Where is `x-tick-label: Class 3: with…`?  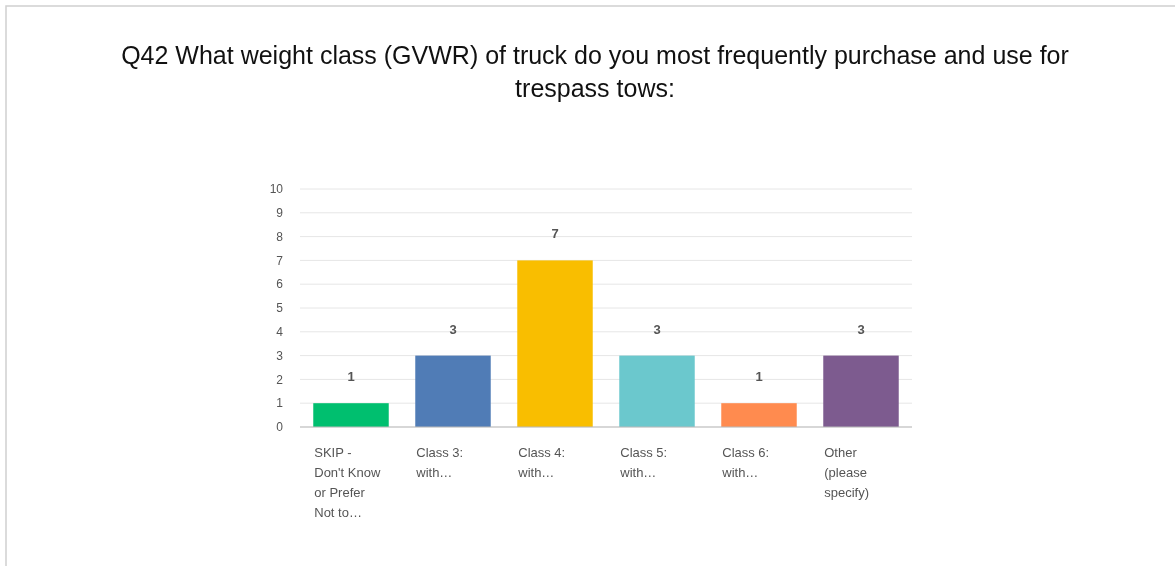
x-tick-label: Class 3: with… is located at coordinates (439, 462).